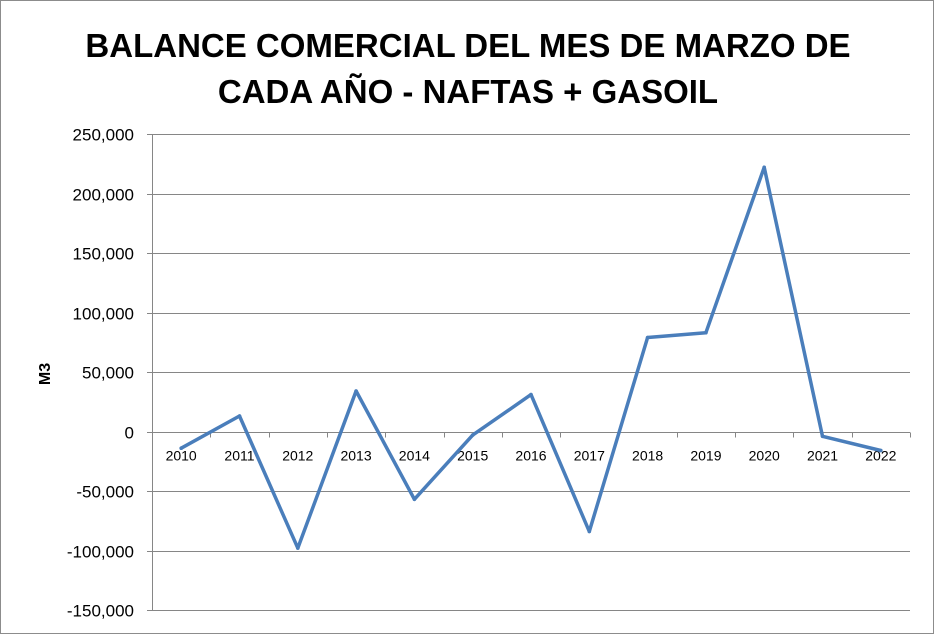  Describe the element at coordinates (589, 456) in the screenshot. I see `x-tick-label: 2017` at that location.